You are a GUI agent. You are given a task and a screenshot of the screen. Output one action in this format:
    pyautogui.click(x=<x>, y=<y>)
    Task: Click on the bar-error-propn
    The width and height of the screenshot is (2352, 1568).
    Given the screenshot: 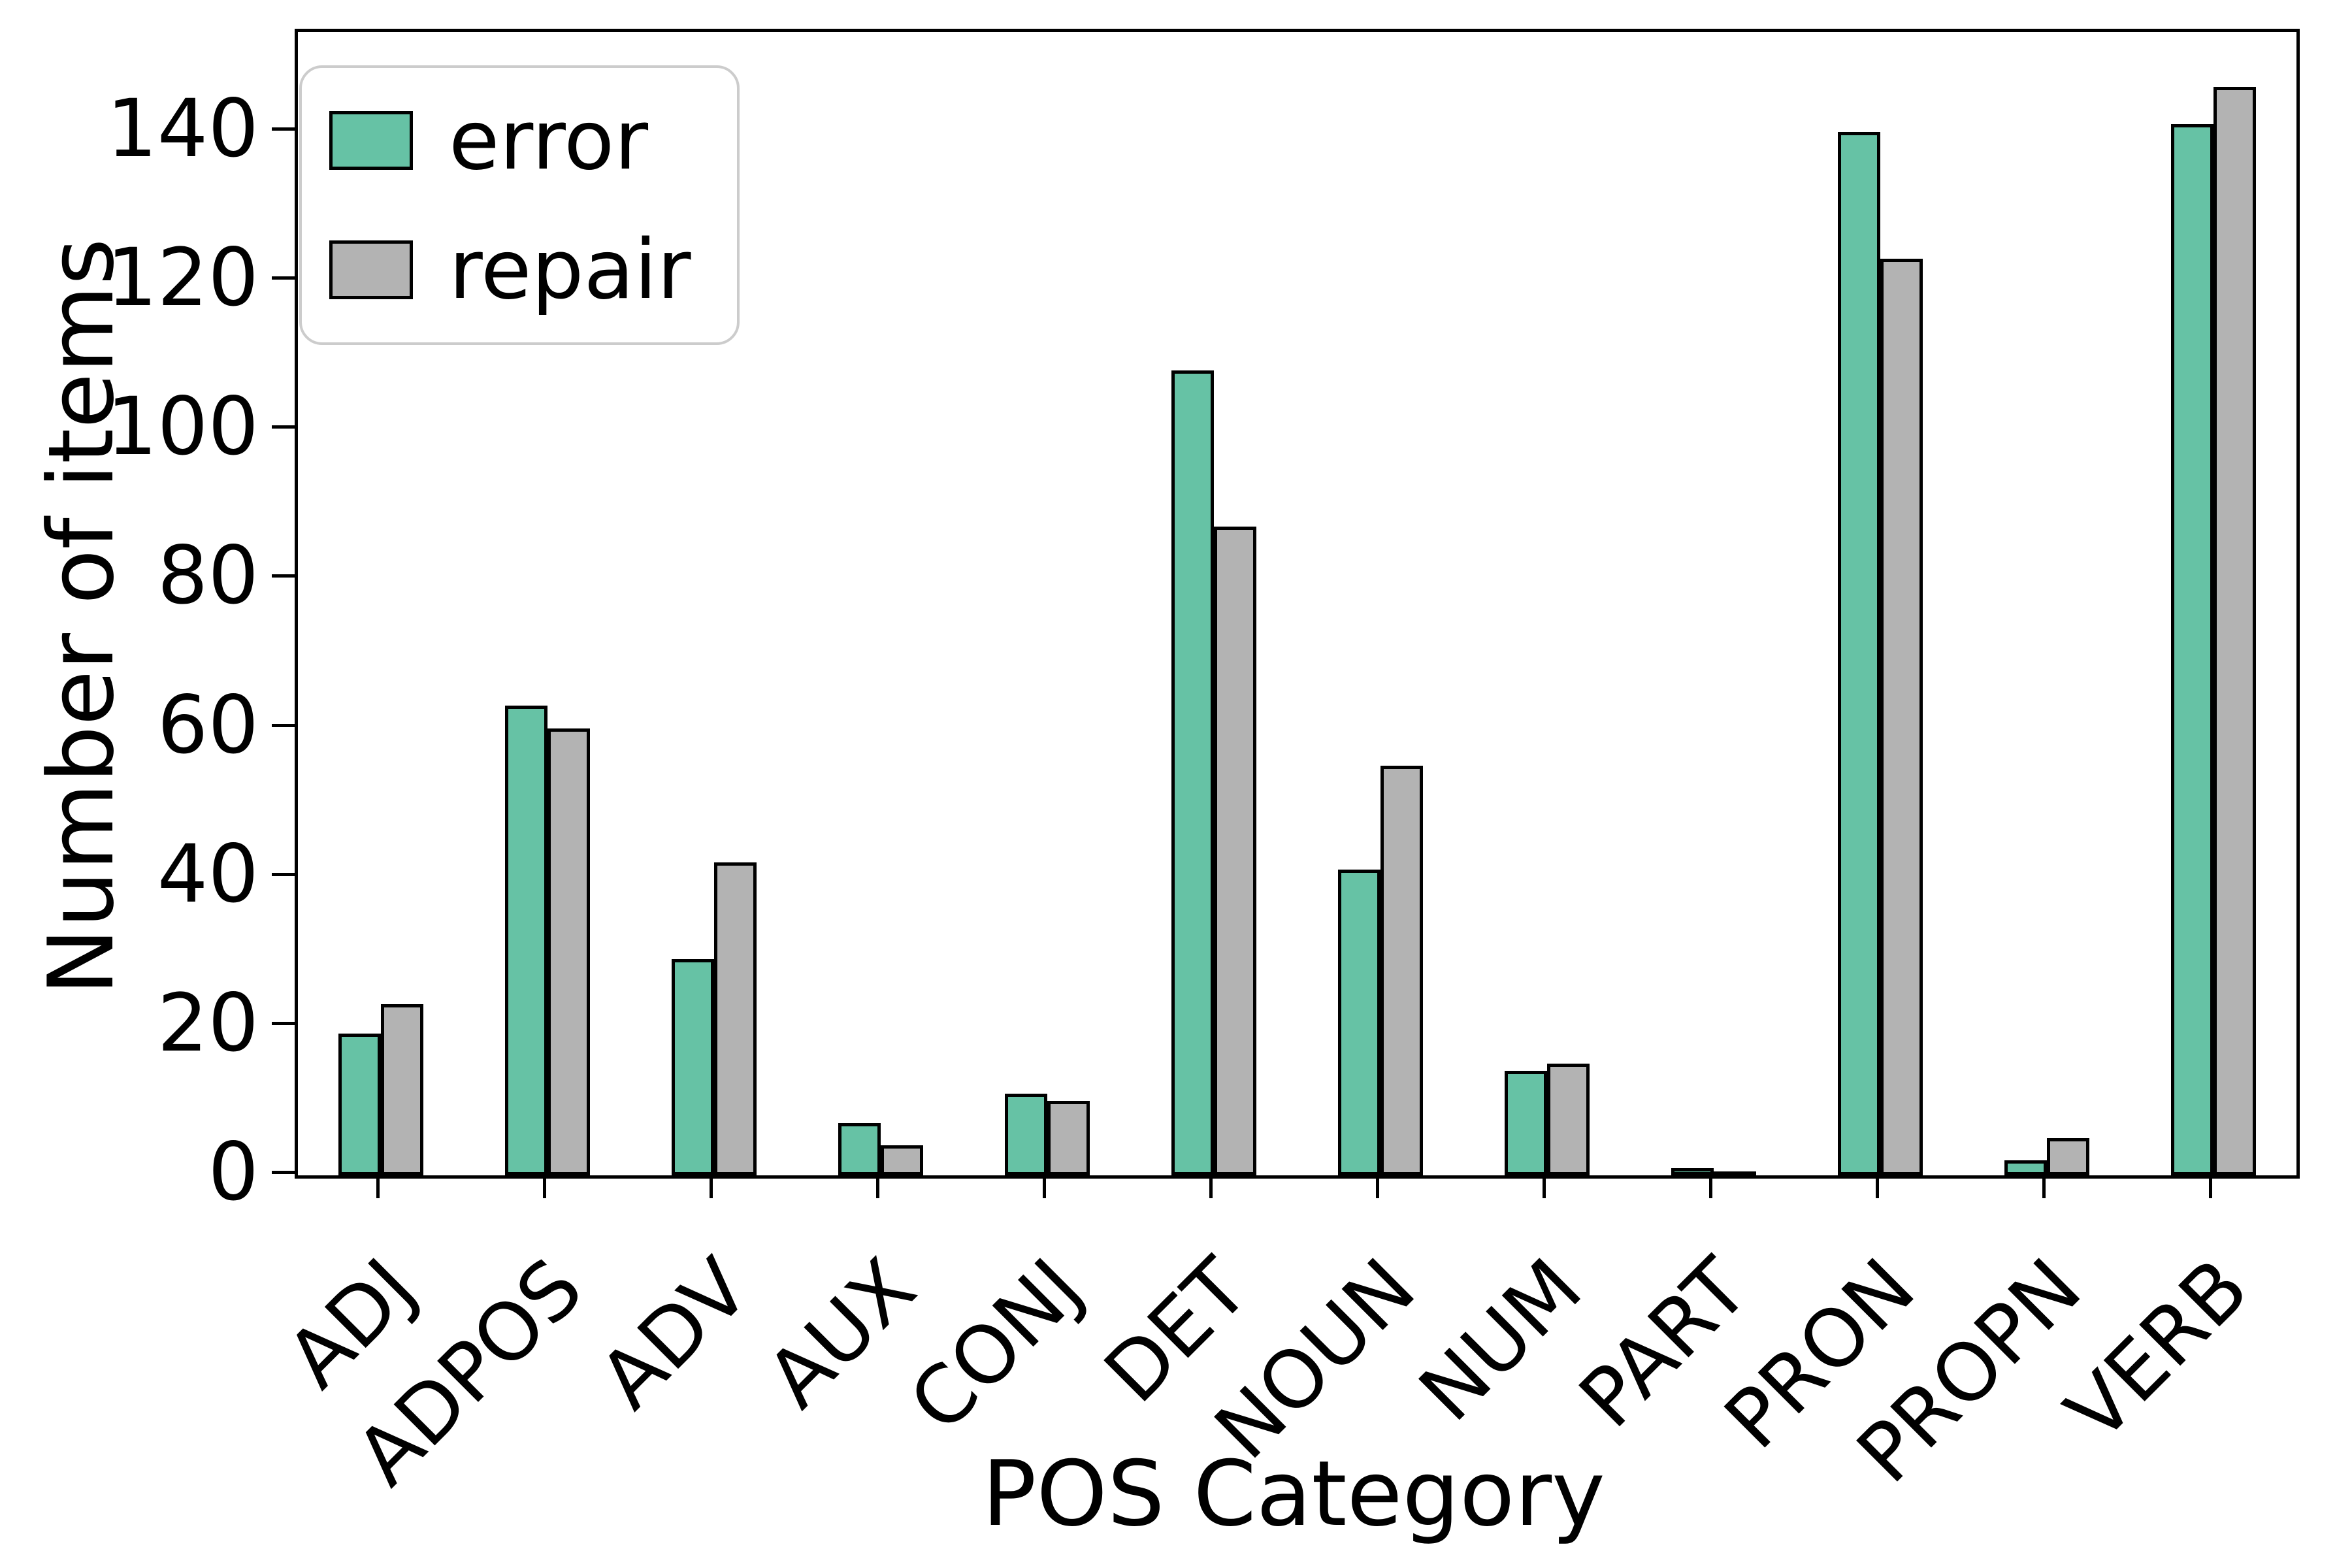 What is the action you would take?
    pyautogui.click(x=2025, y=1167)
    